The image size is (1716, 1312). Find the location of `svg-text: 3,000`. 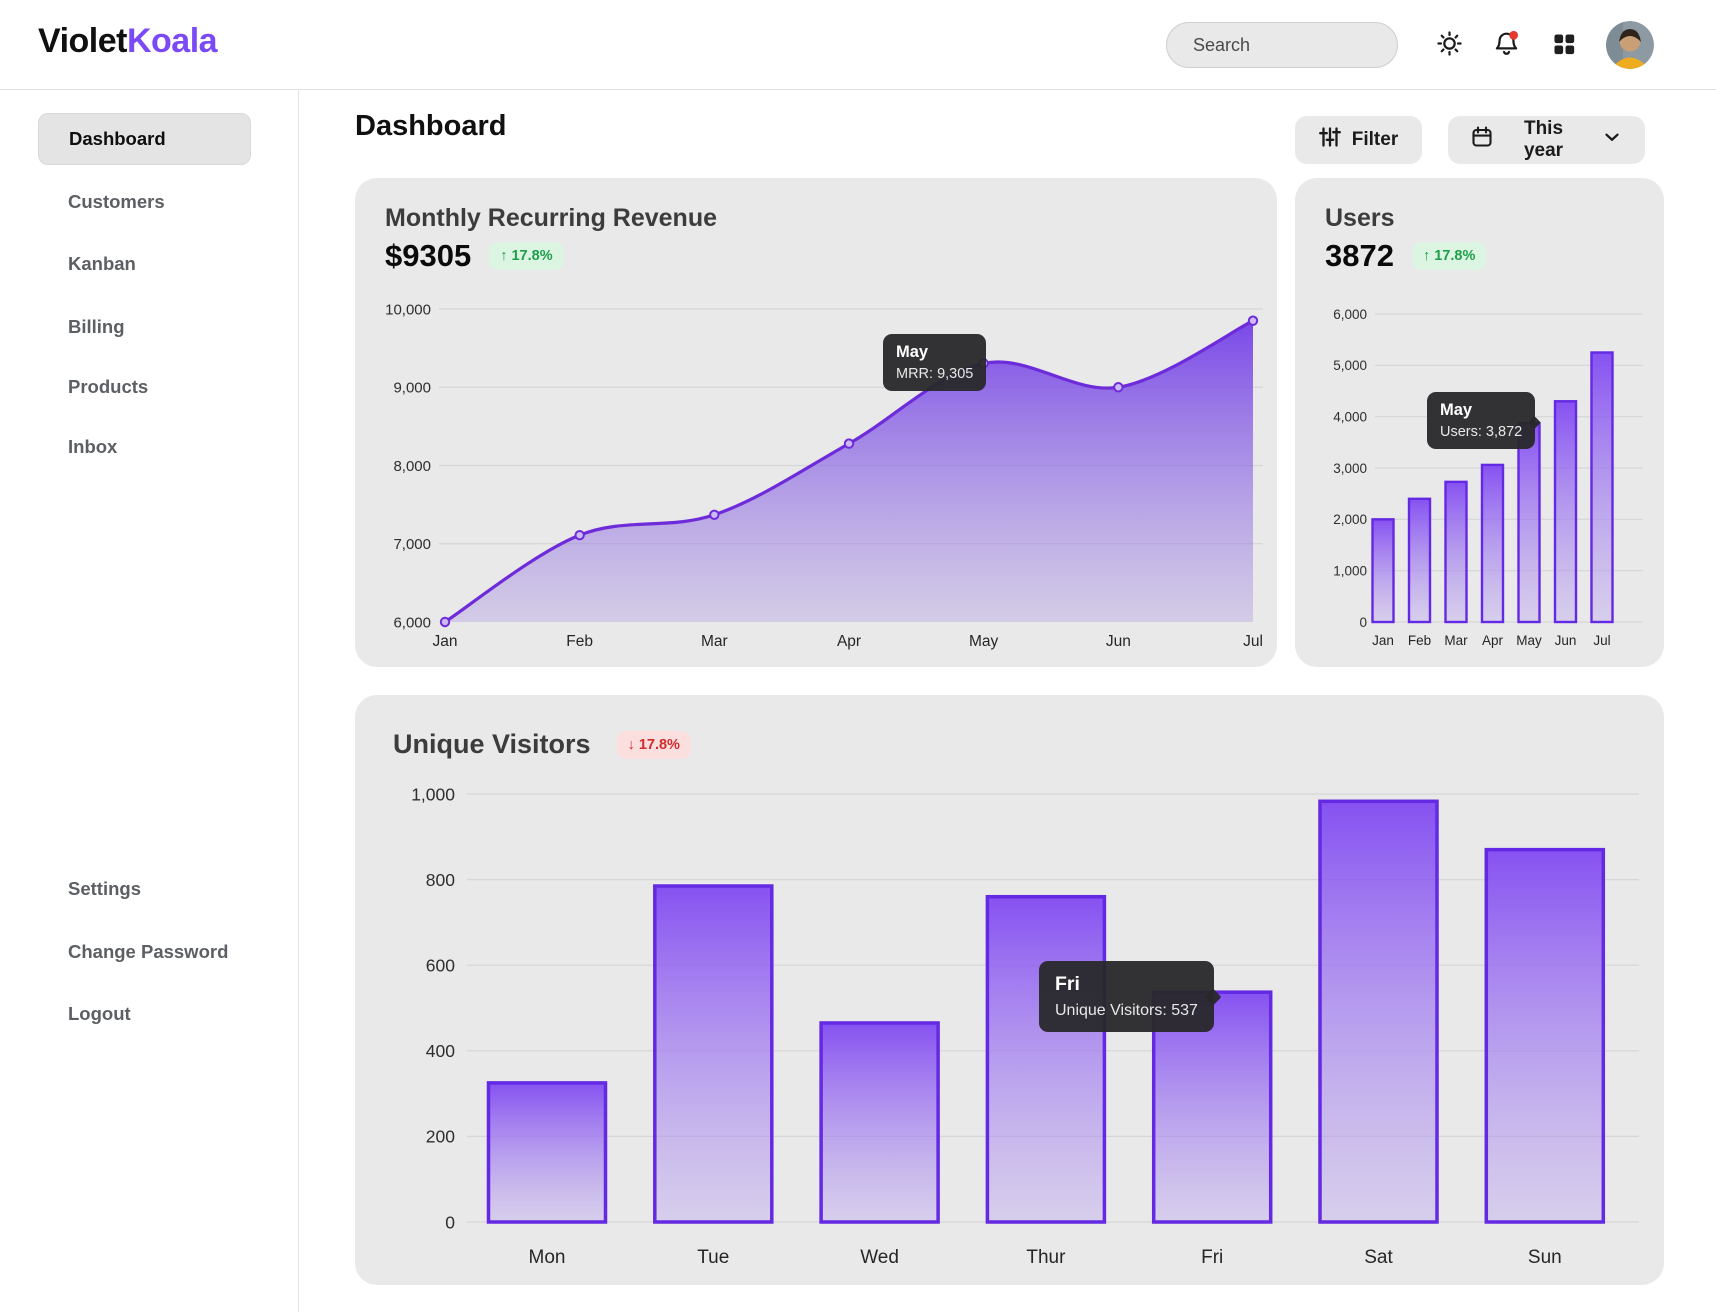

svg-text: 3,000 is located at coordinates (1350, 468).